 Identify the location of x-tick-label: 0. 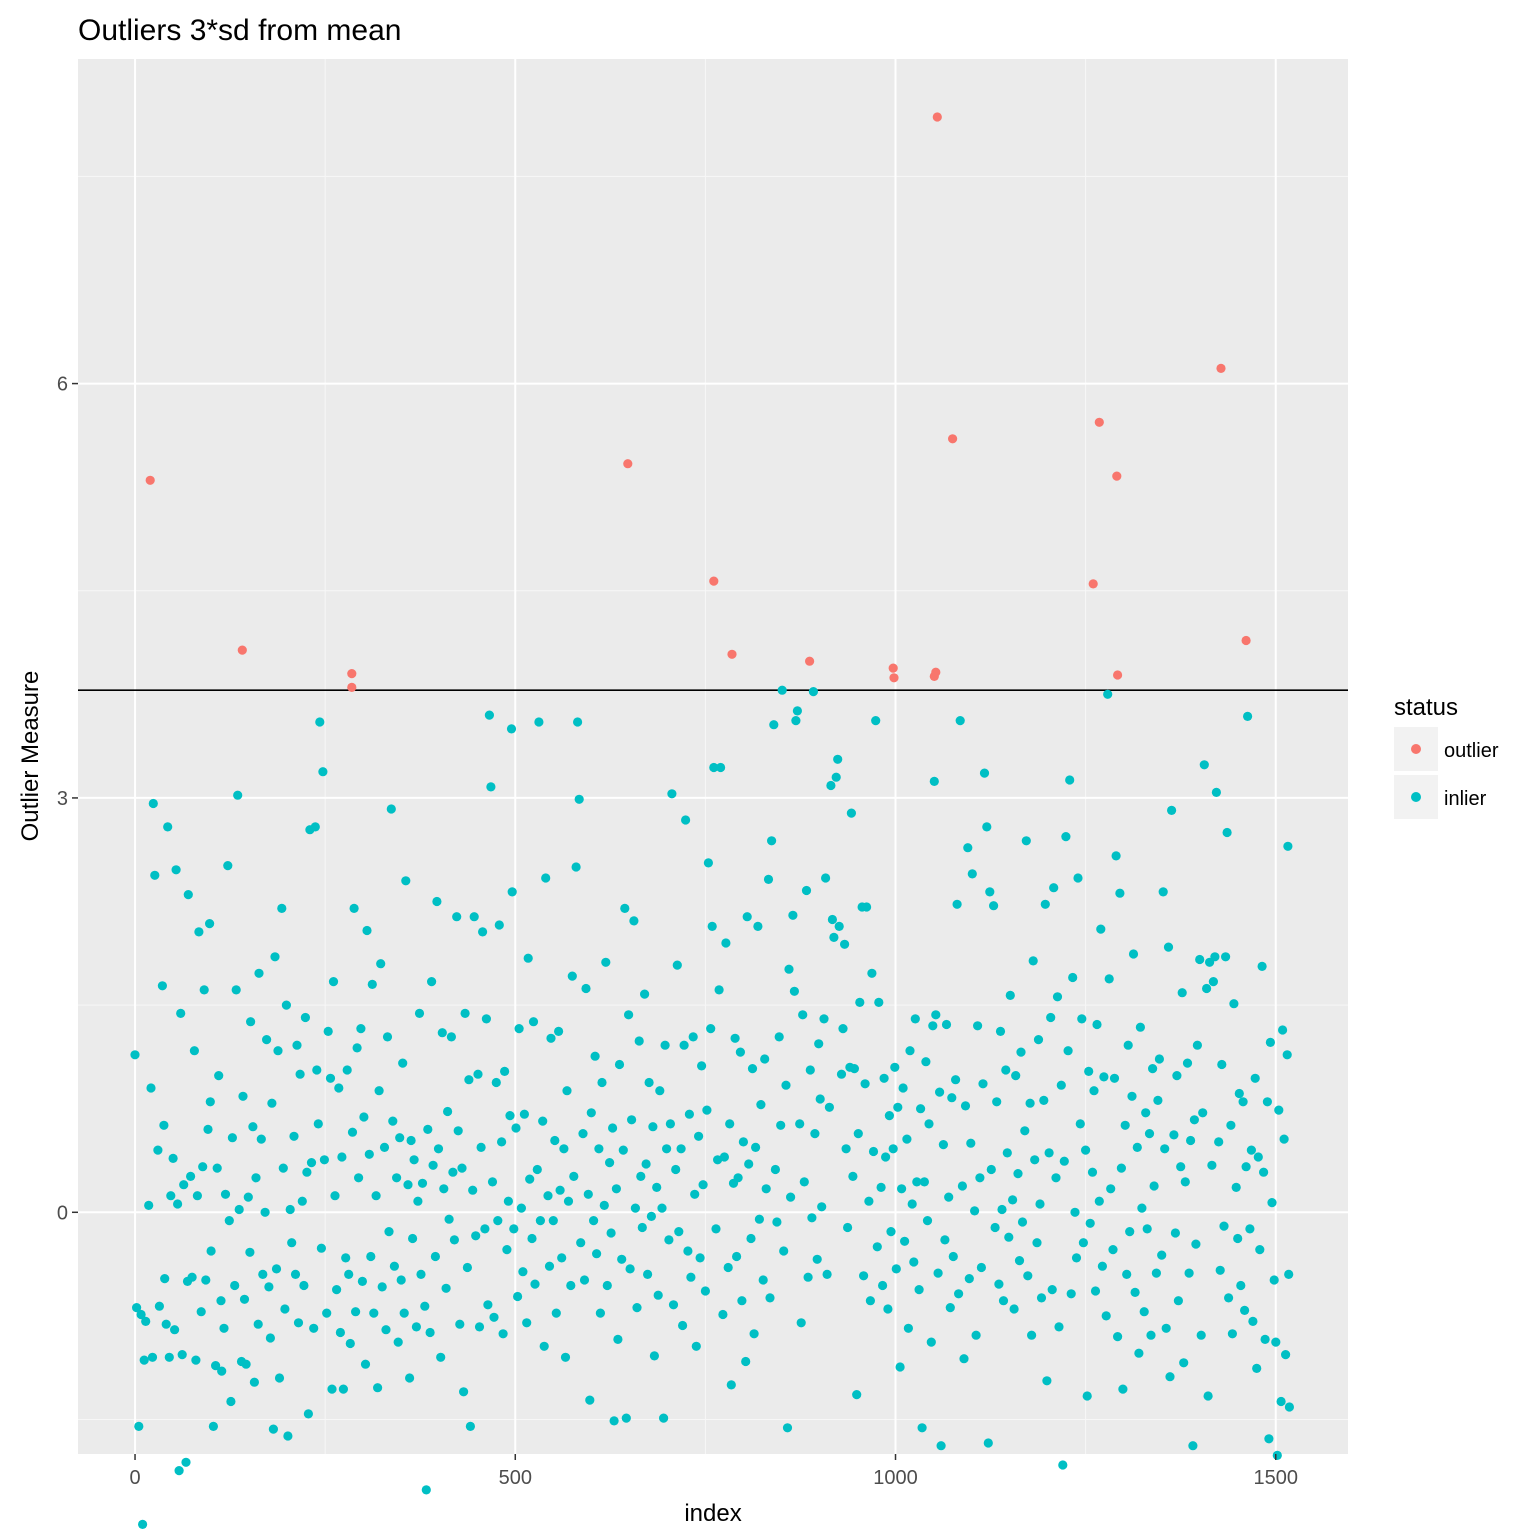
(134, 1478).